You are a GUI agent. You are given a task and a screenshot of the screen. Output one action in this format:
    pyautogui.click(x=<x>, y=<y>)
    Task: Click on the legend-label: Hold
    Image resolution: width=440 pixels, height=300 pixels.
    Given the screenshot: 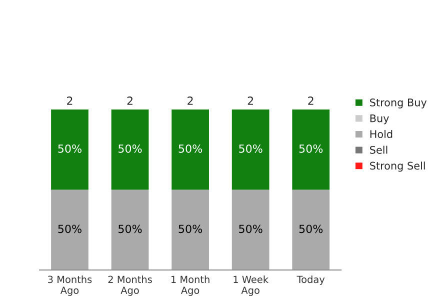 What is the action you would take?
    pyautogui.click(x=381, y=134)
    